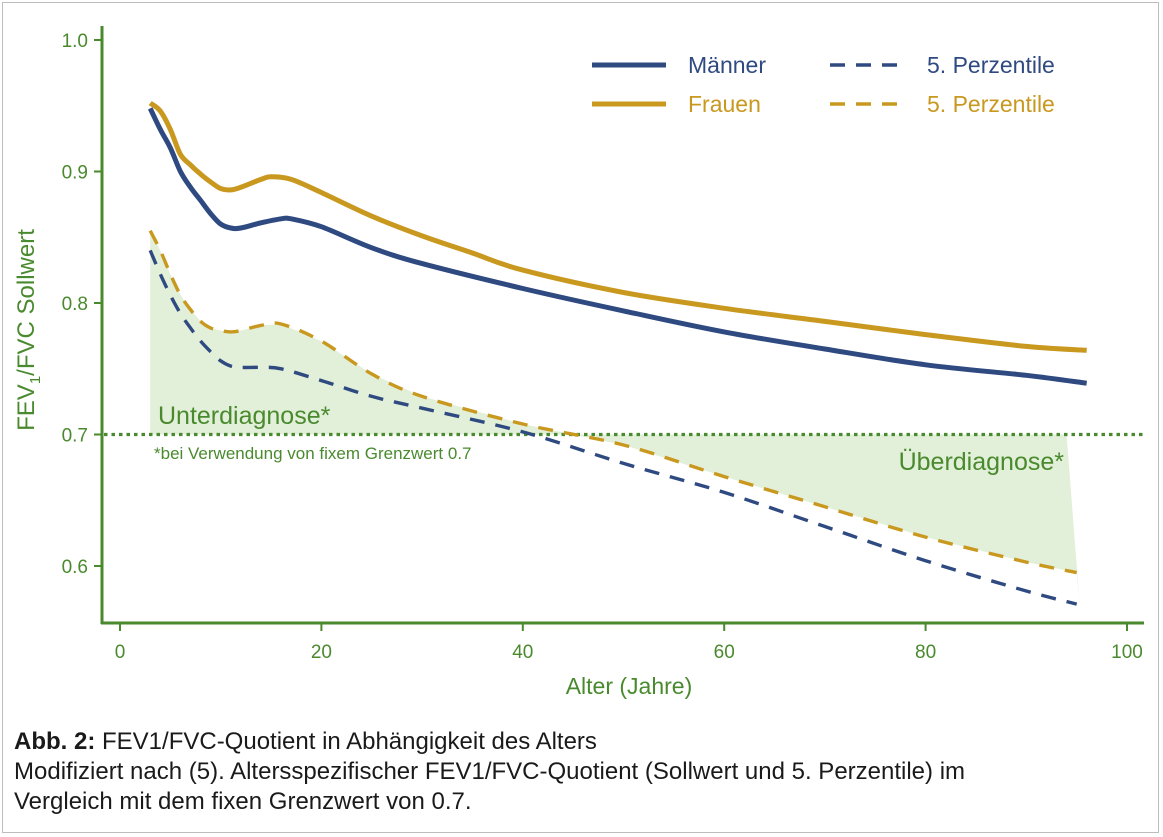 This screenshot has height=837, width=1163. What do you see at coordinates (26, 302) in the screenshot?
I see `y-axis-label-rest: /FVC Sollwert` at bounding box center [26, 302].